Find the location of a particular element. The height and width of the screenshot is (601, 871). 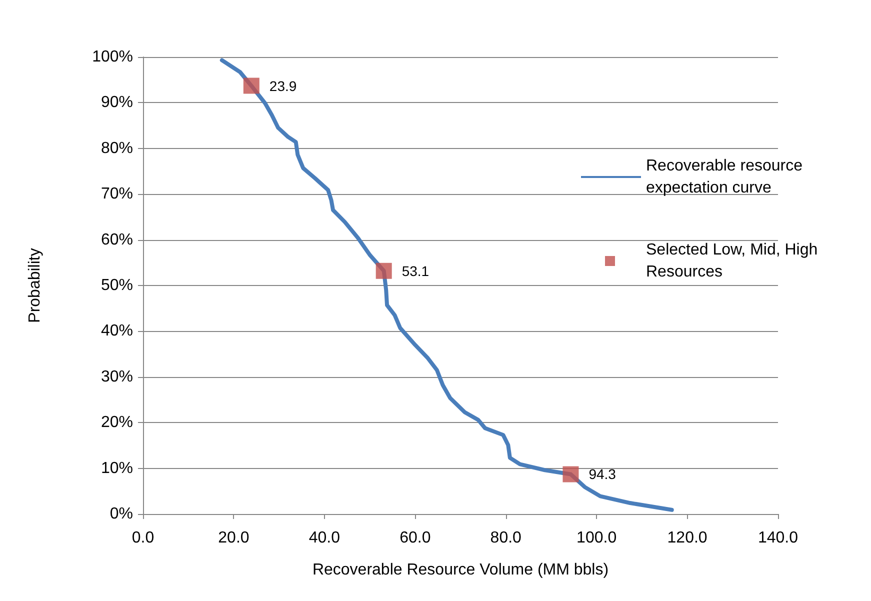

y-tick-label: 70% is located at coordinates (116, 194).